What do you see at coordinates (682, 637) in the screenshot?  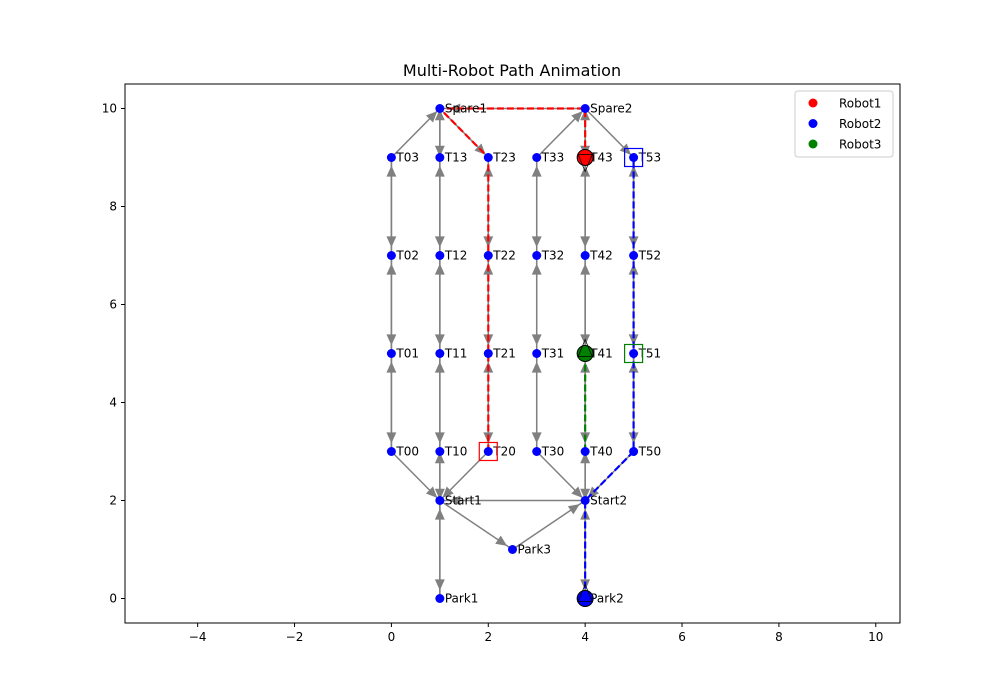 I see `x-tick-label: 6` at bounding box center [682, 637].